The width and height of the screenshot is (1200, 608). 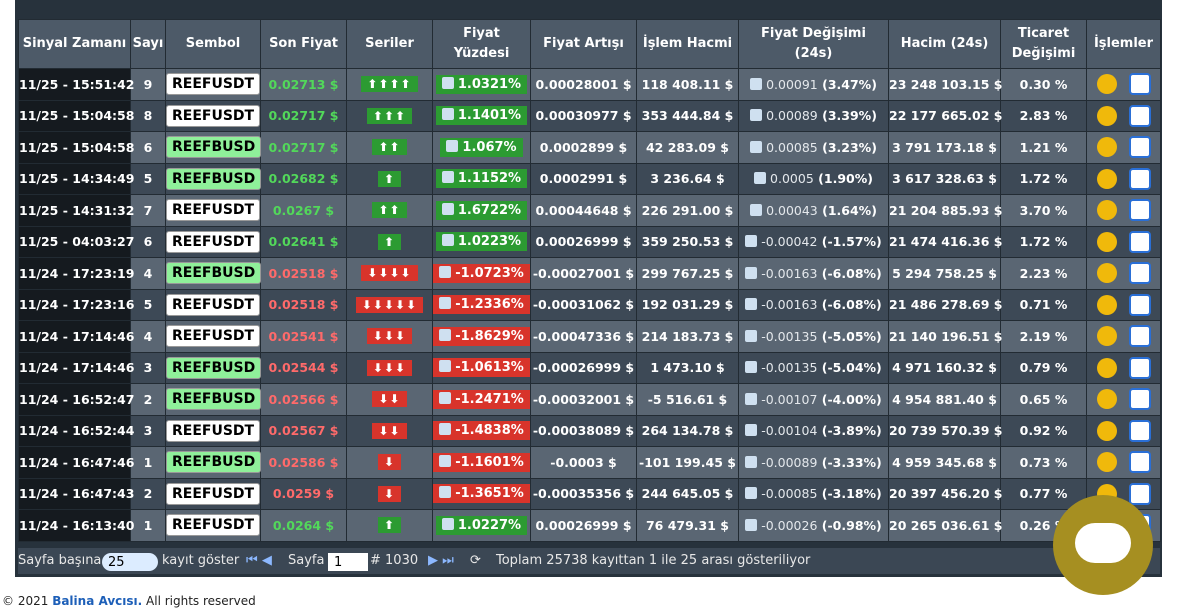 I want to click on per-page-select: 25, so click(x=130, y=562).